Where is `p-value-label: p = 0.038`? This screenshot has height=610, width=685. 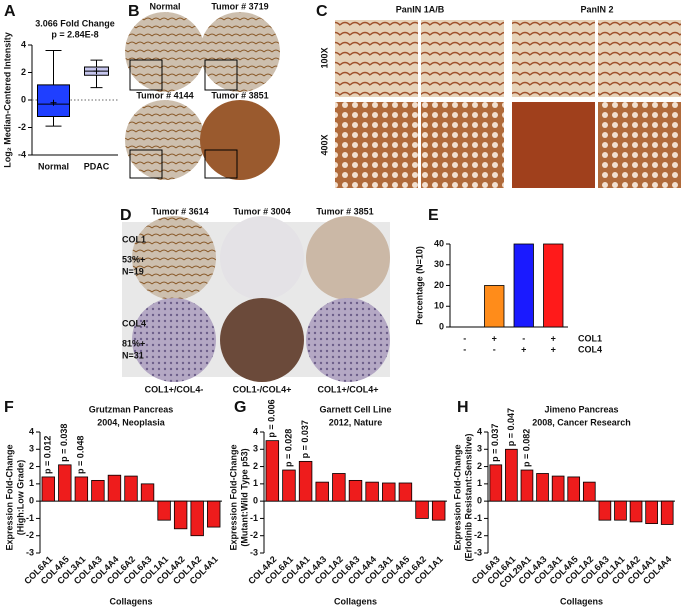
p-value-label: p = 0.038 is located at coordinates (64, 443).